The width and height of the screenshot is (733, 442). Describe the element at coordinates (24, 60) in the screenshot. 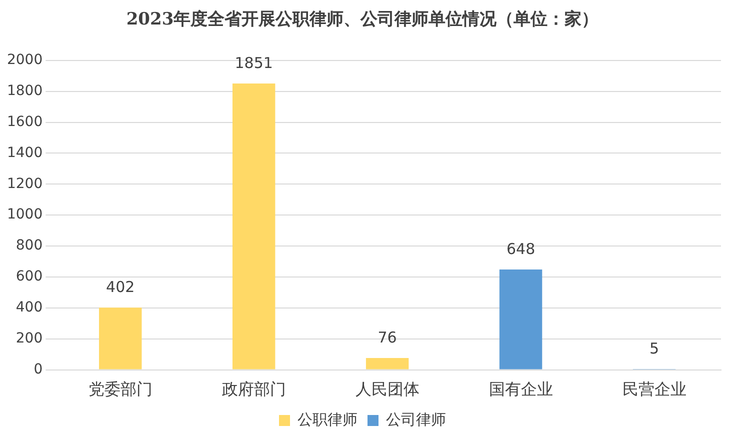

I see `y-tick-label: 2000` at that location.